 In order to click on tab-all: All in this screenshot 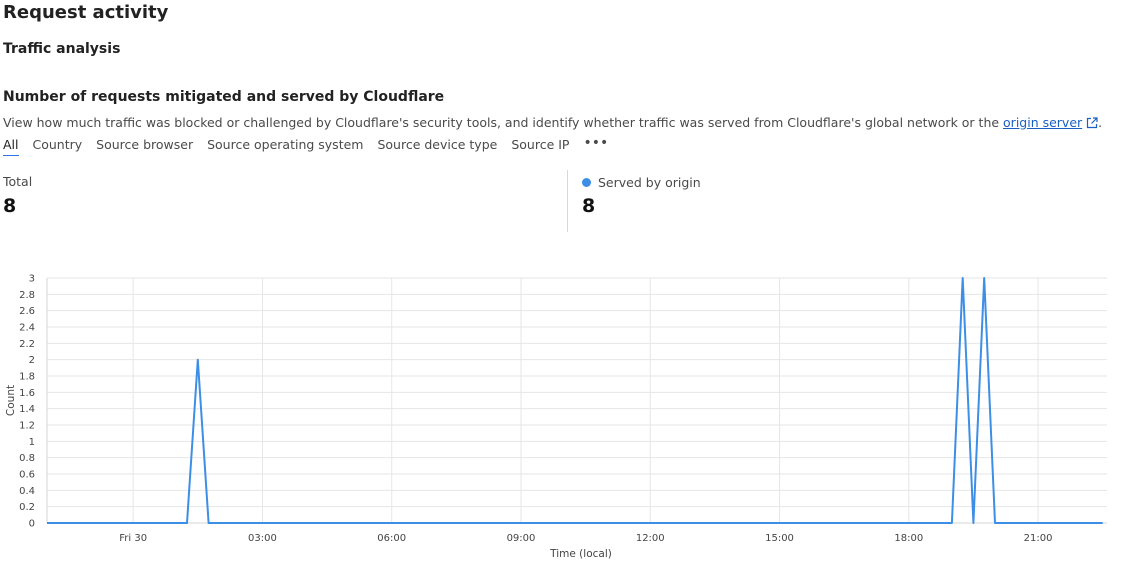, I will do `click(11, 146)`.